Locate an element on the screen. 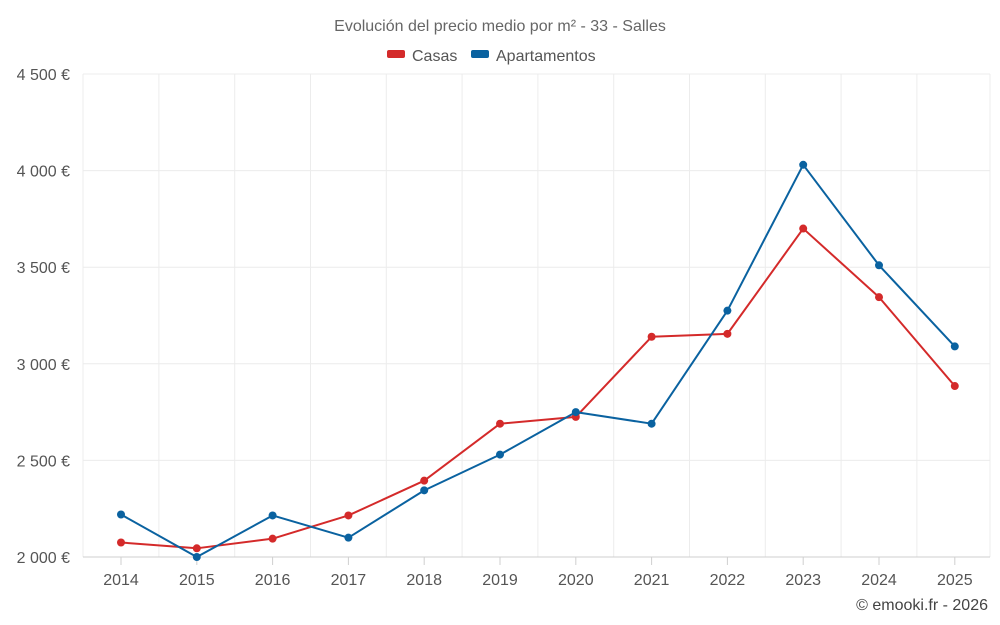 This screenshot has width=1000, height=625. data-point-casas-2016 is located at coordinates (272, 538).